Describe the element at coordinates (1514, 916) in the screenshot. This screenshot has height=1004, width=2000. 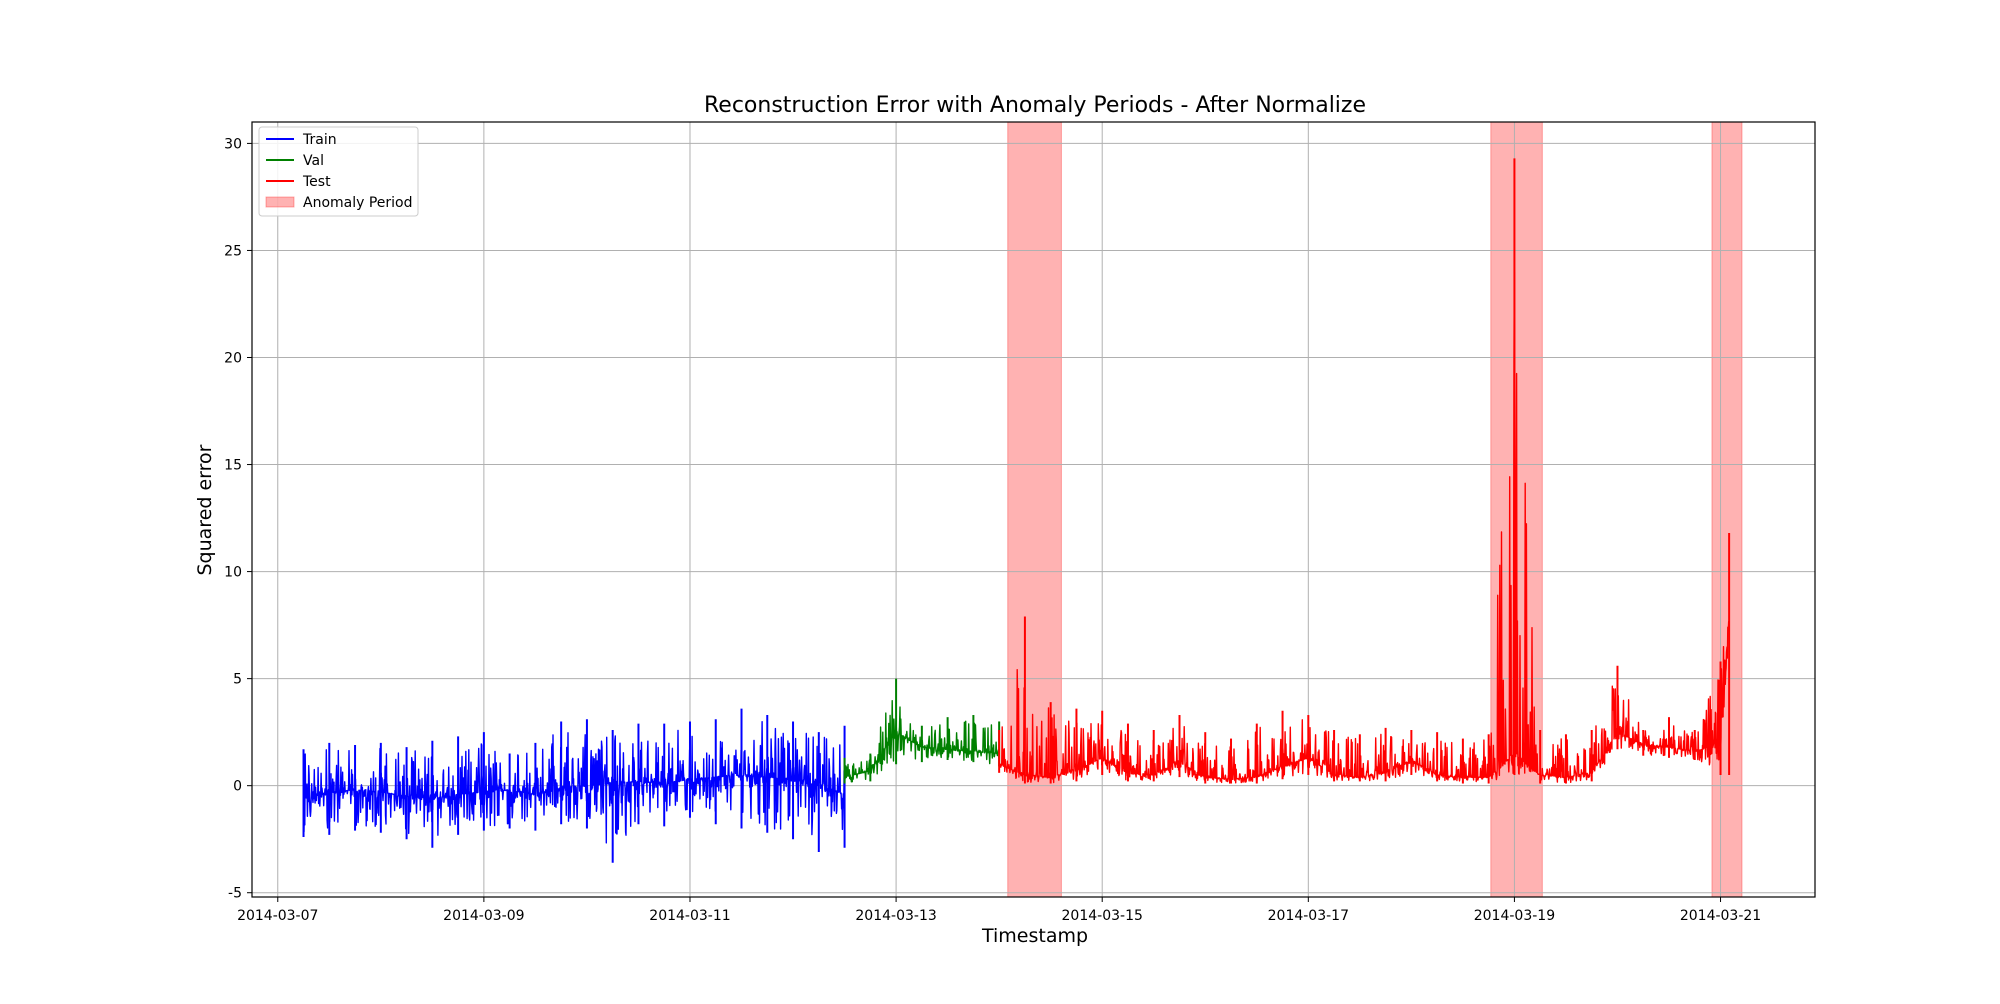
I see `x-tick-label-6: 2014-03-19` at that location.